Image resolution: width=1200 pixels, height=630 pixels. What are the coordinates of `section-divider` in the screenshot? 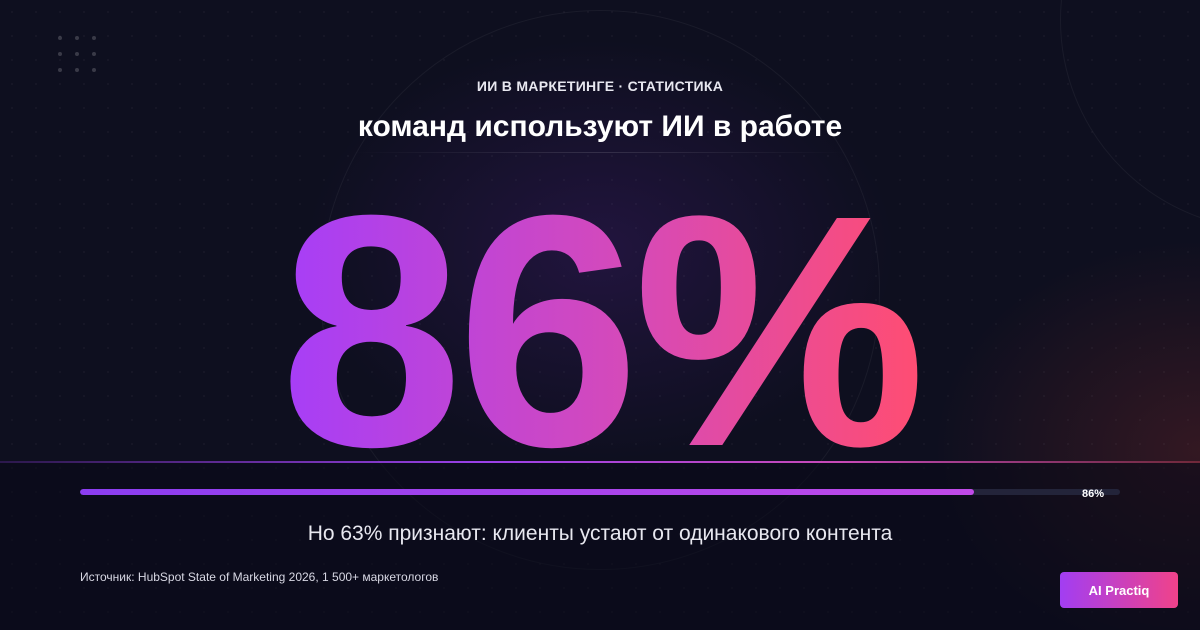 It's located at (600, 462).